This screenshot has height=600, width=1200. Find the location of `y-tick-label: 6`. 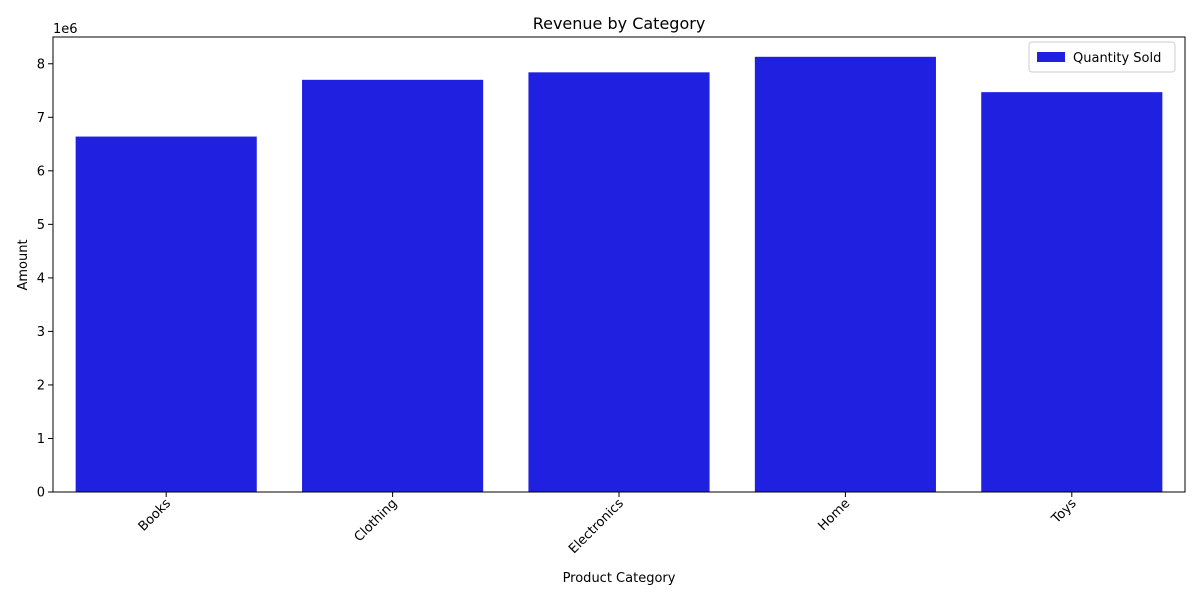

y-tick-label: 6 is located at coordinates (41, 171).